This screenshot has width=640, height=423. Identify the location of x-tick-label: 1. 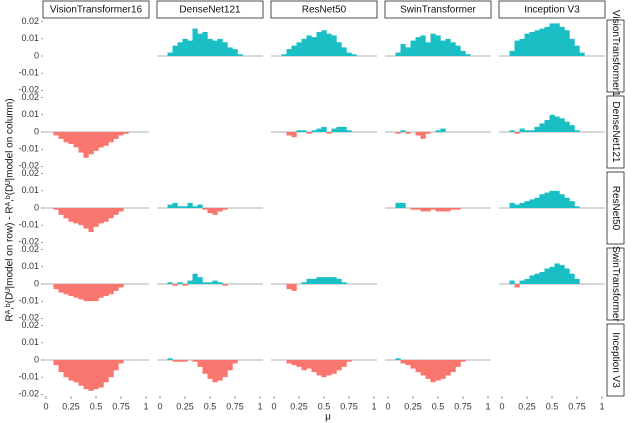
(259, 406).